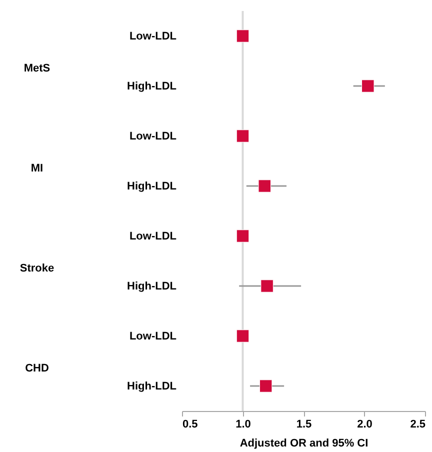  Describe the element at coordinates (37, 368) in the screenshot. I see `text: CHD` at that location.